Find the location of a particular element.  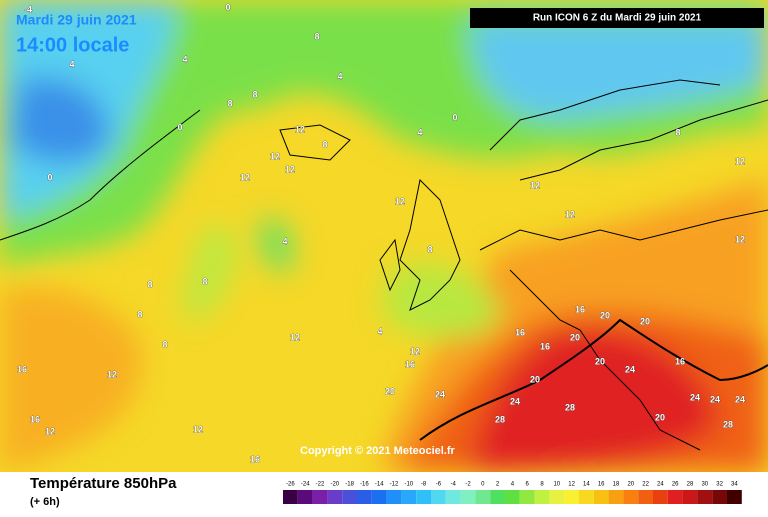

footer-step: (+ 6h) is located at coordinates (45, 502).